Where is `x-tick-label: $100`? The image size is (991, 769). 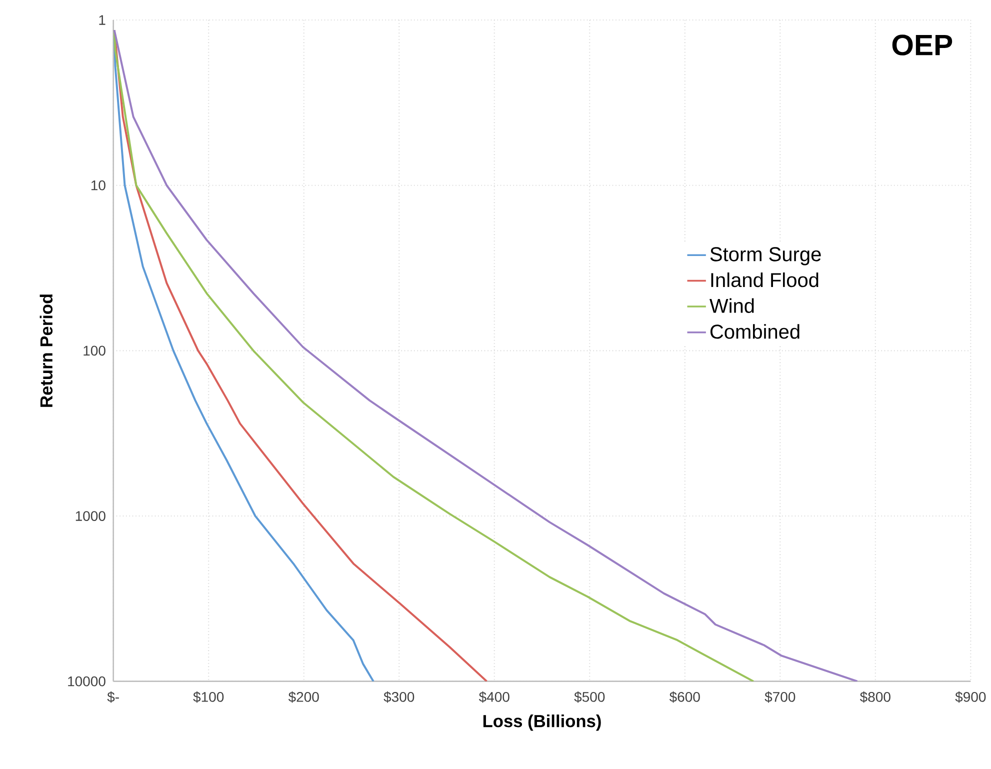
x-tick-label: $100 is located at coordinates (208, 697).